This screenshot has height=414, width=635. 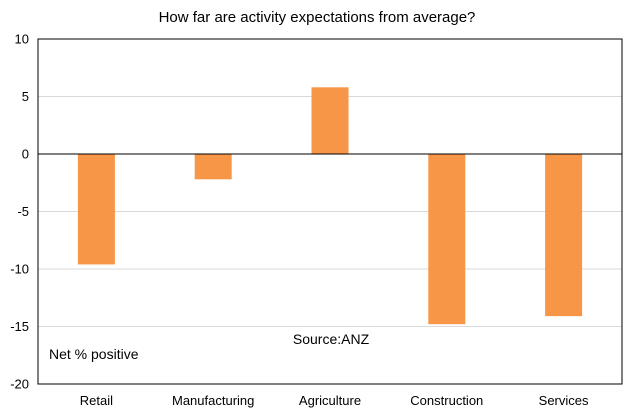 What do you see at coordinates (330, 400) in the screenshot?
I see `x-category-label: Agriculture` at bounding box center [330, 400].